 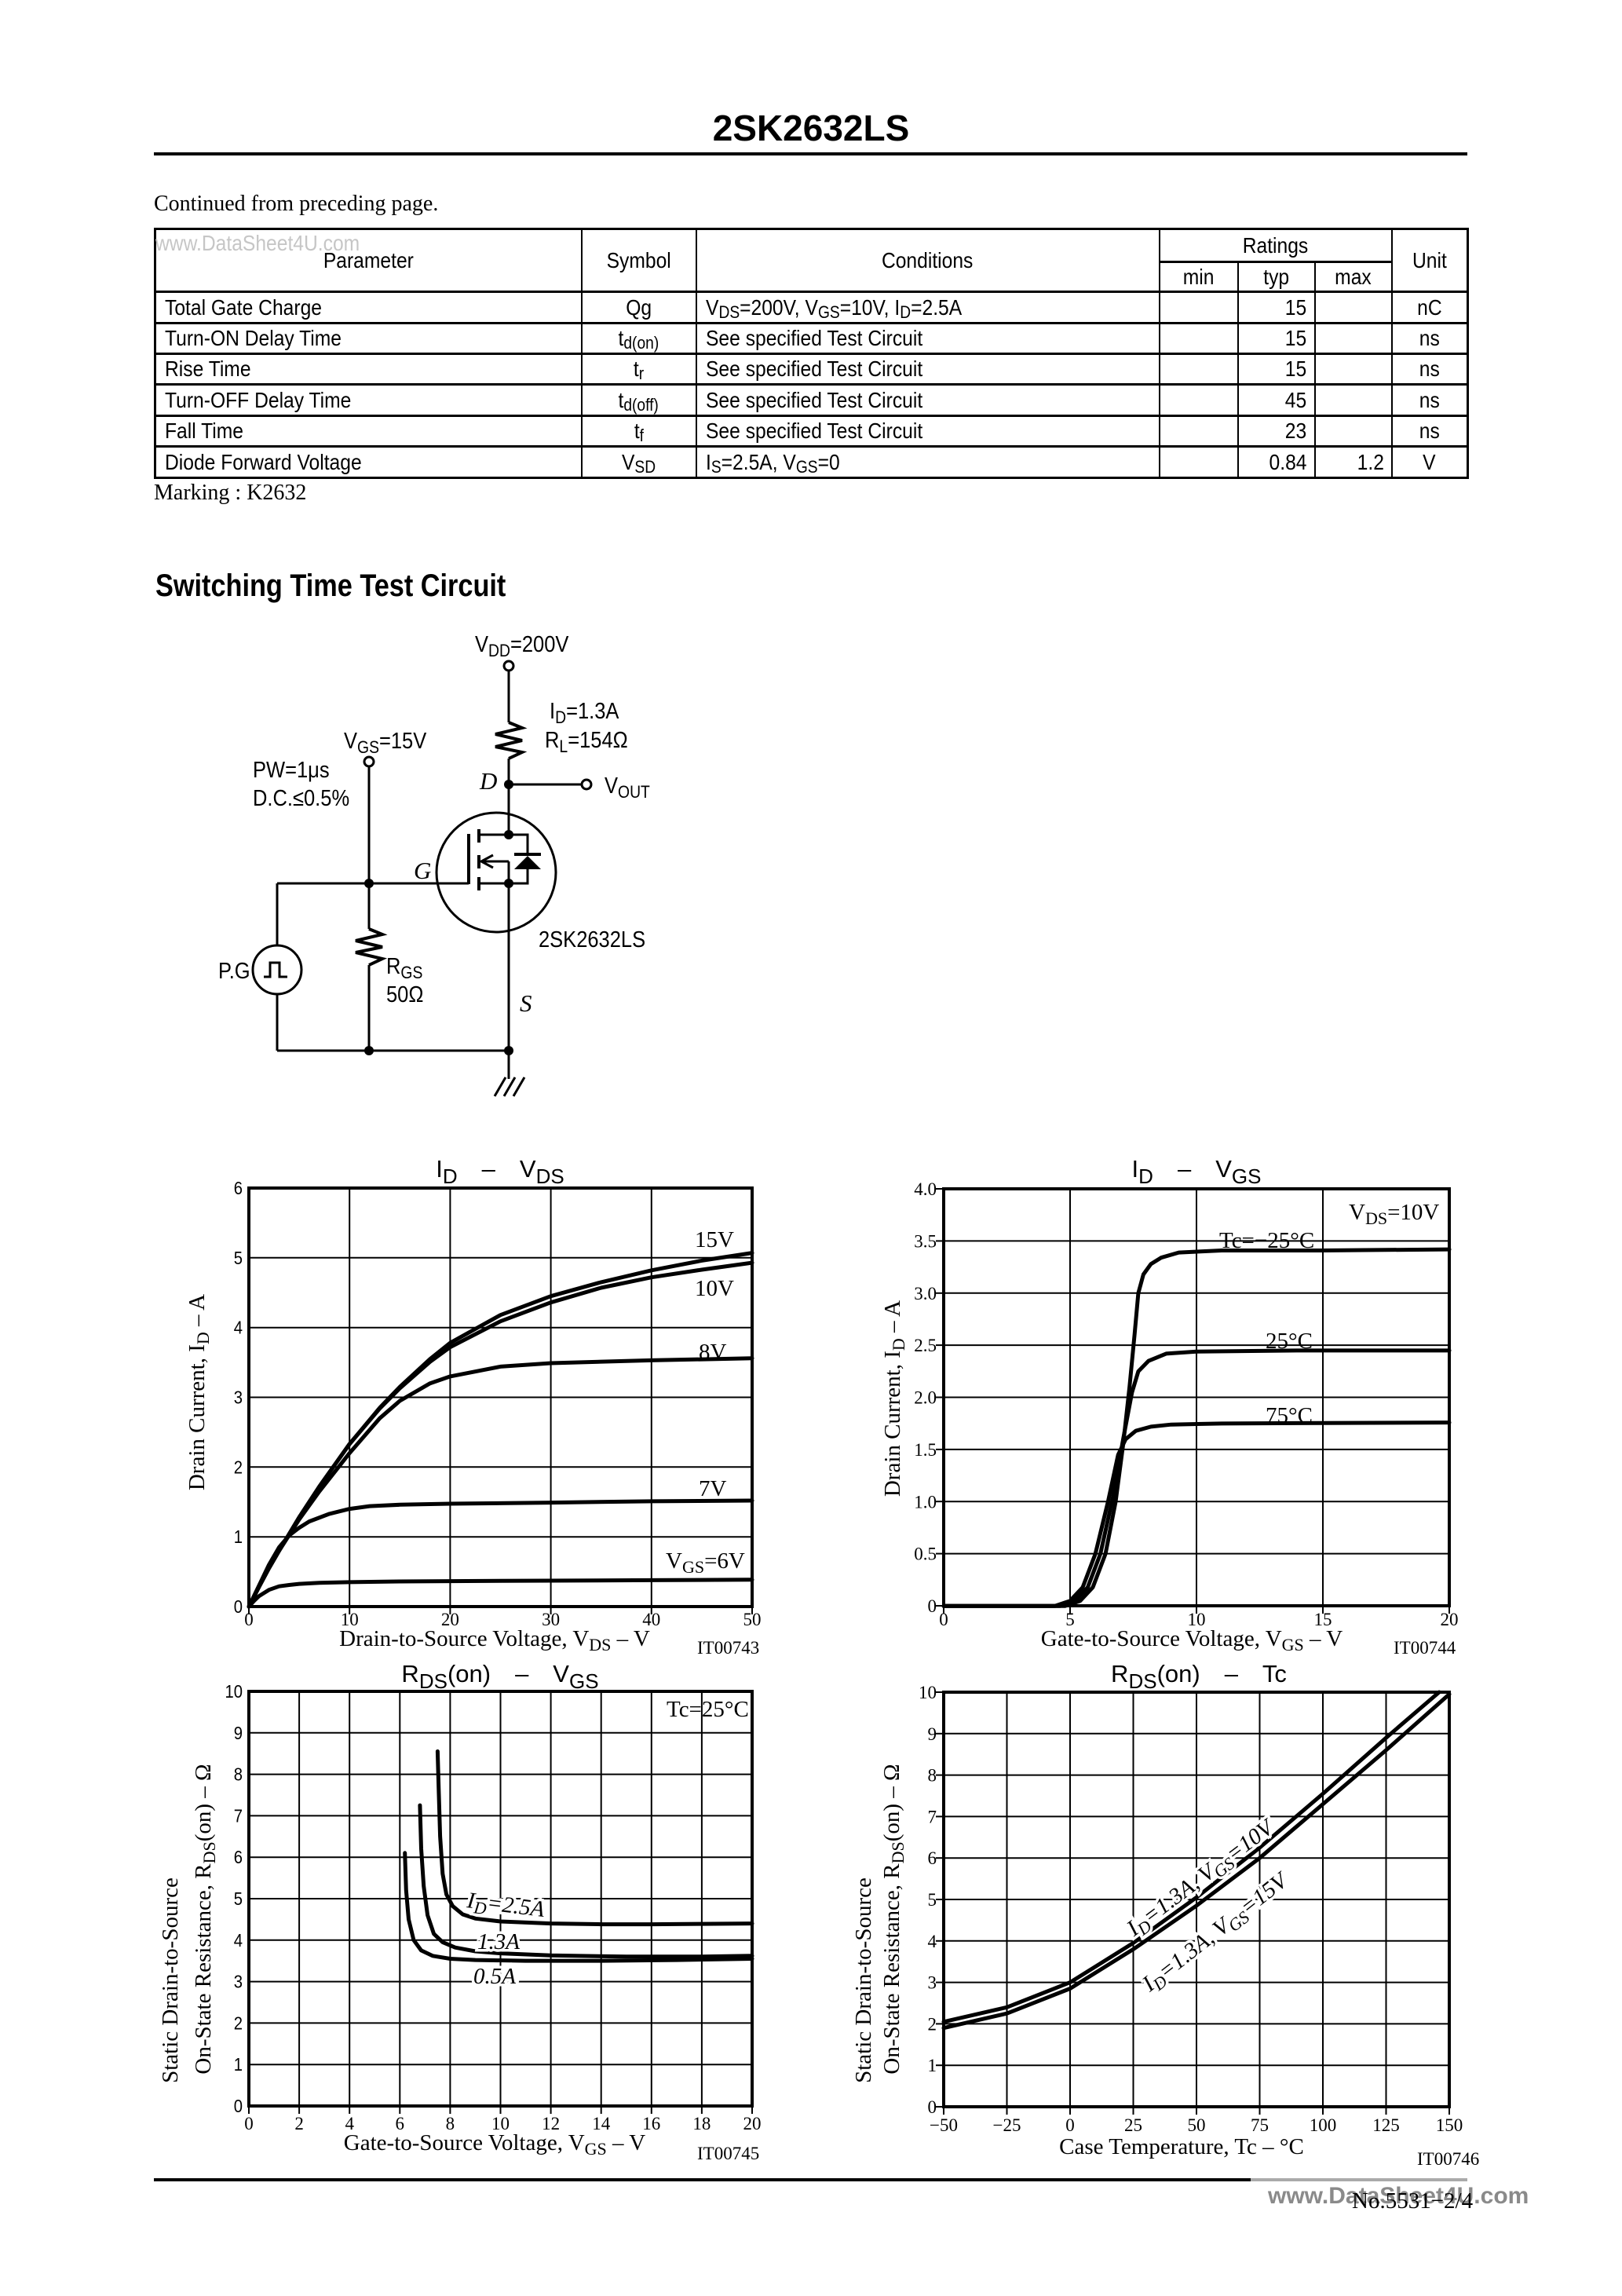 I want to click on svg-text: No.5531−2/4, so click(x=1413, y=2201).